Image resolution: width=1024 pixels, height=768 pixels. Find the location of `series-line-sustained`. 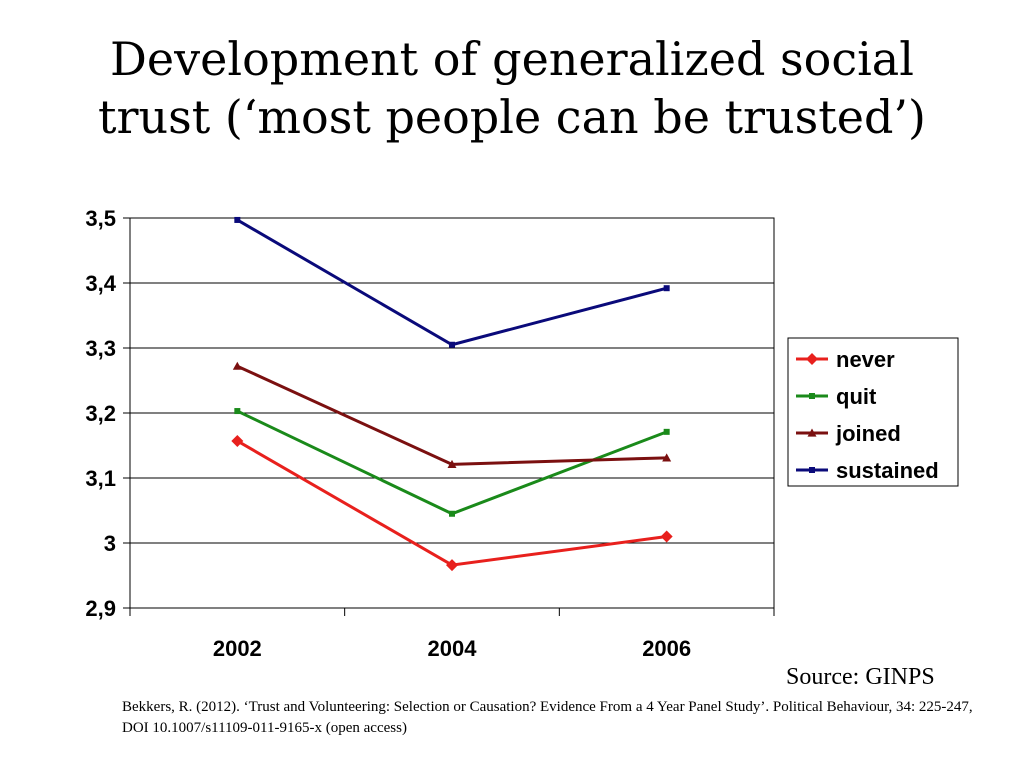

series-line-sustained is located at coordinates (452, 282).